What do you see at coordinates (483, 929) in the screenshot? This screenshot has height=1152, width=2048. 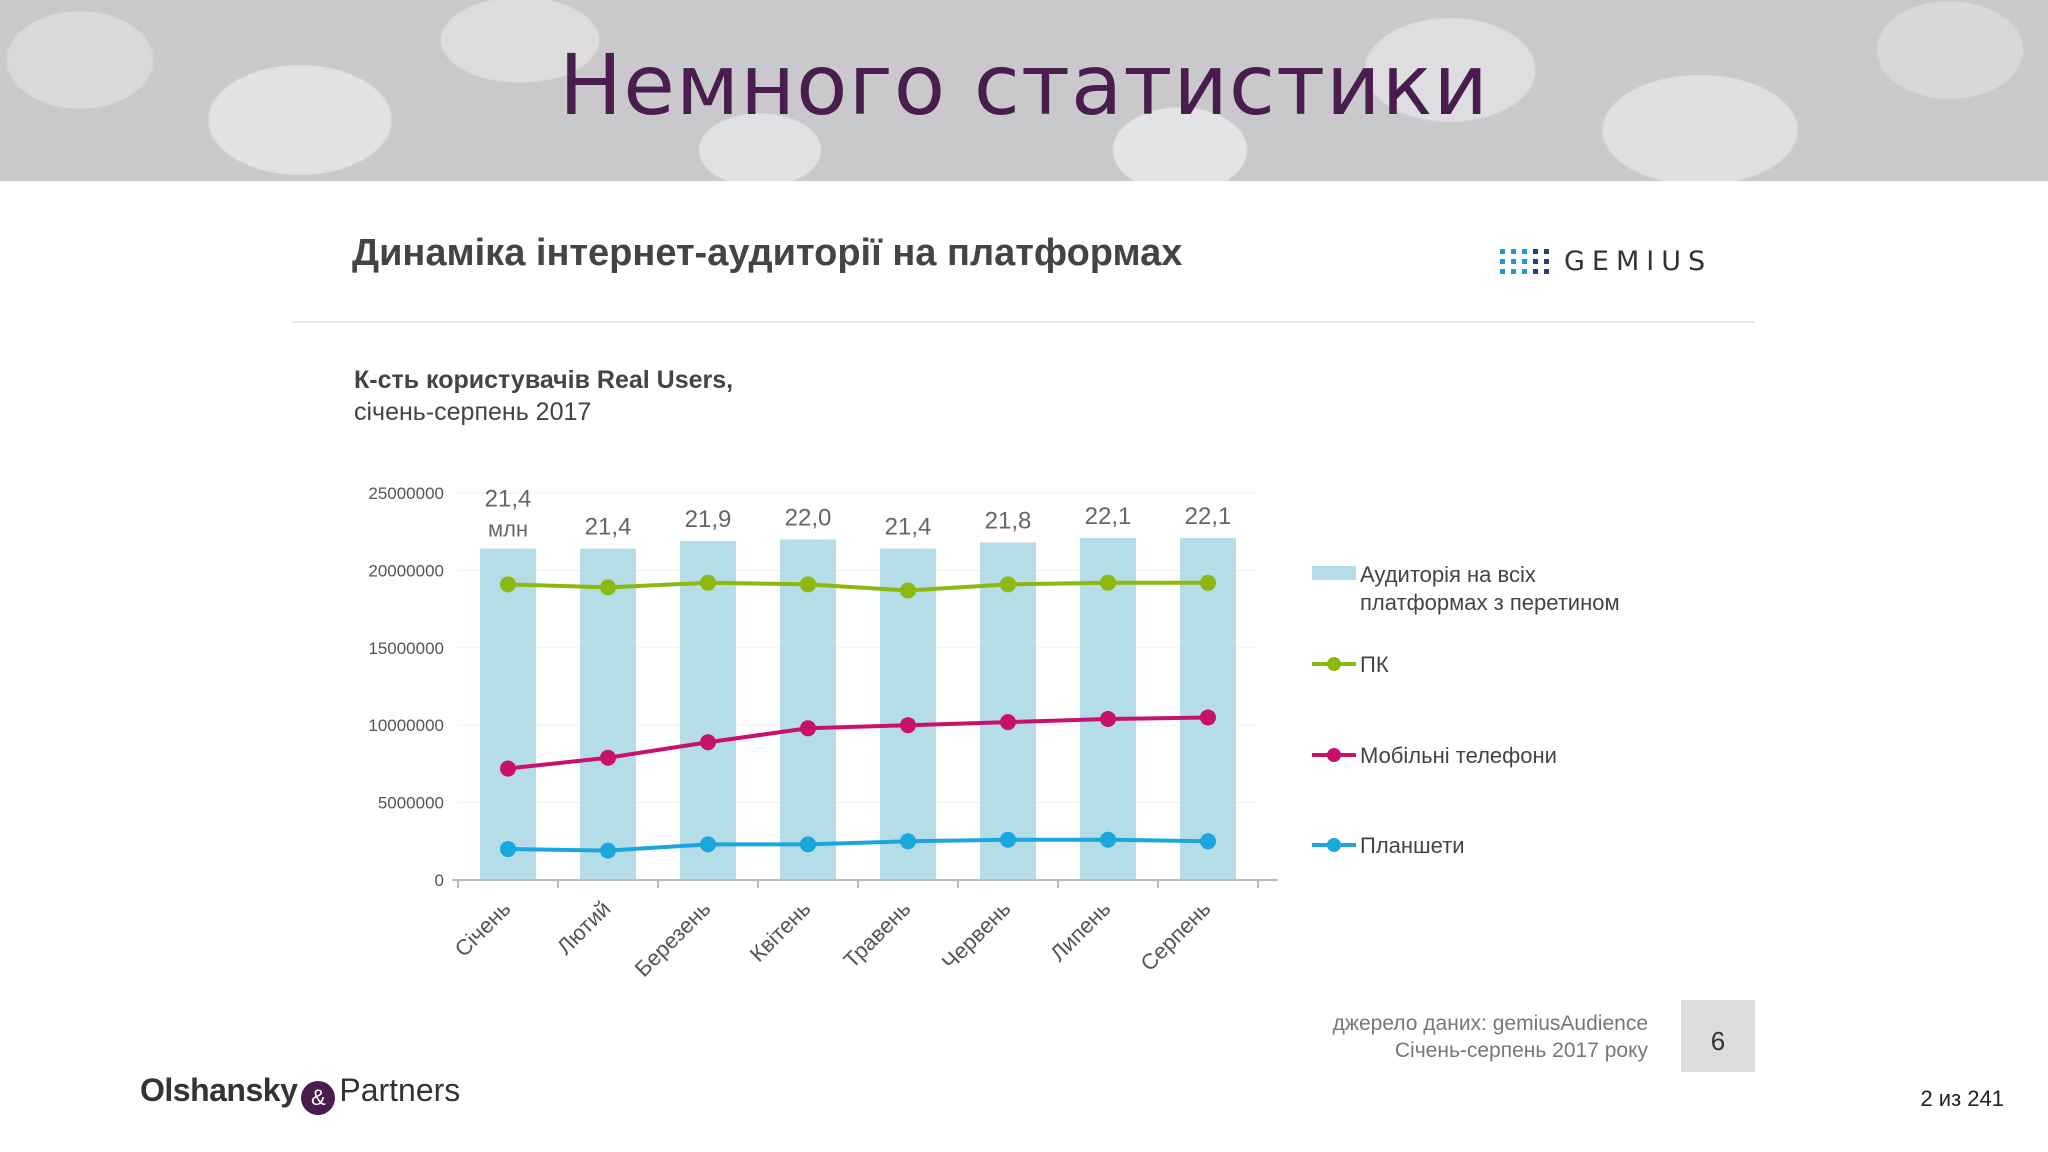 I see `x-tick-label: Січень` at bounding box center [483, 929].